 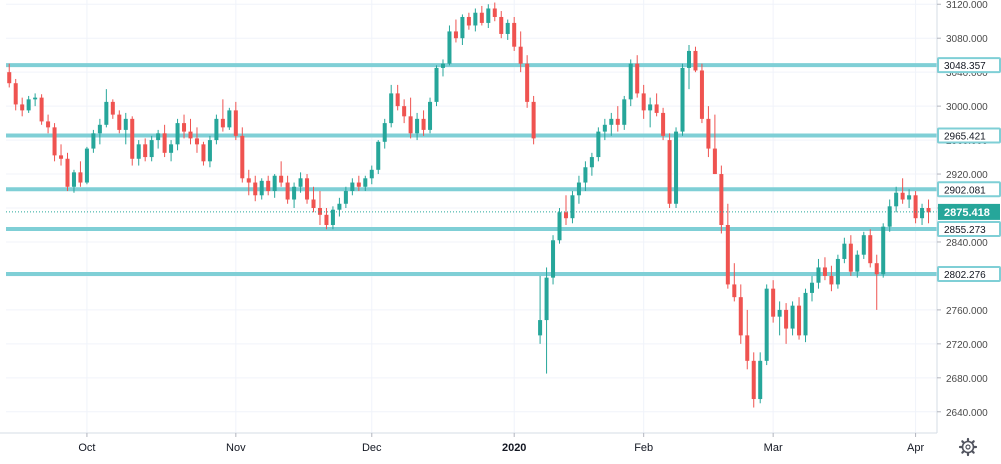 I want to click on last-price-text: 2875.418, so click(x=967, y=213).